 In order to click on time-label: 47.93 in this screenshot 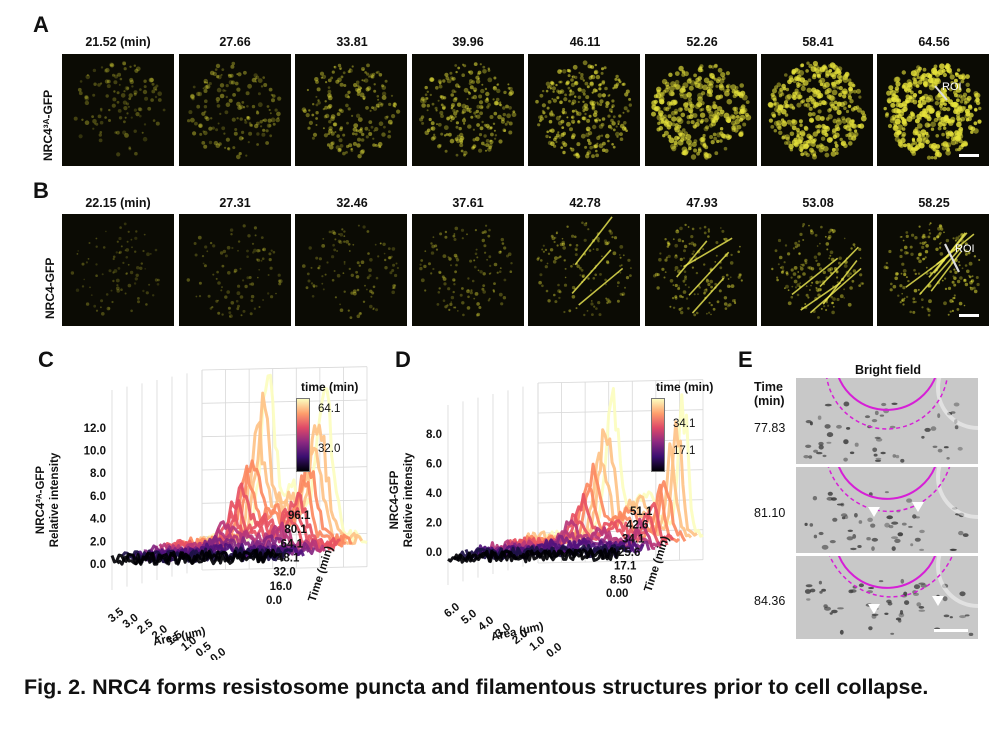, I will do `click(702, 203)`.